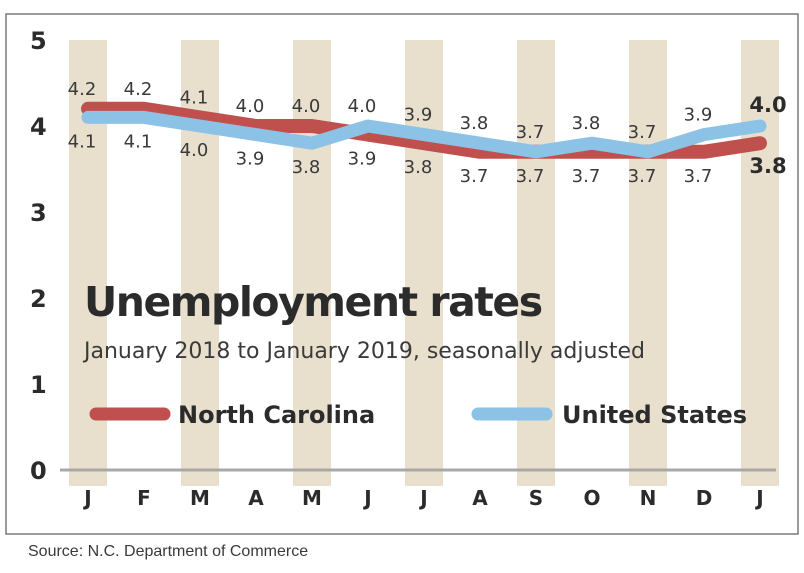  I want to click on source-note: Source: N.C. Department of Commerce, so click(168, 551).